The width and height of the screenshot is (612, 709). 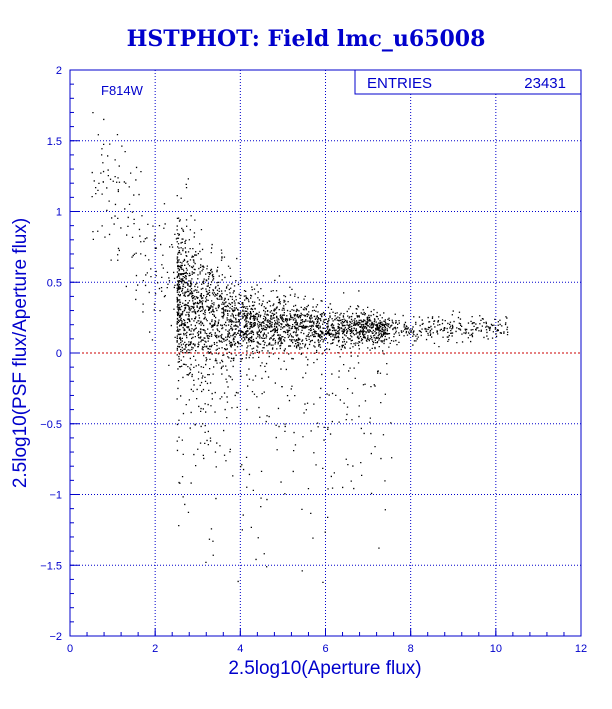 I want to click on y-tick-label: 2, so click(x=59, y=71).